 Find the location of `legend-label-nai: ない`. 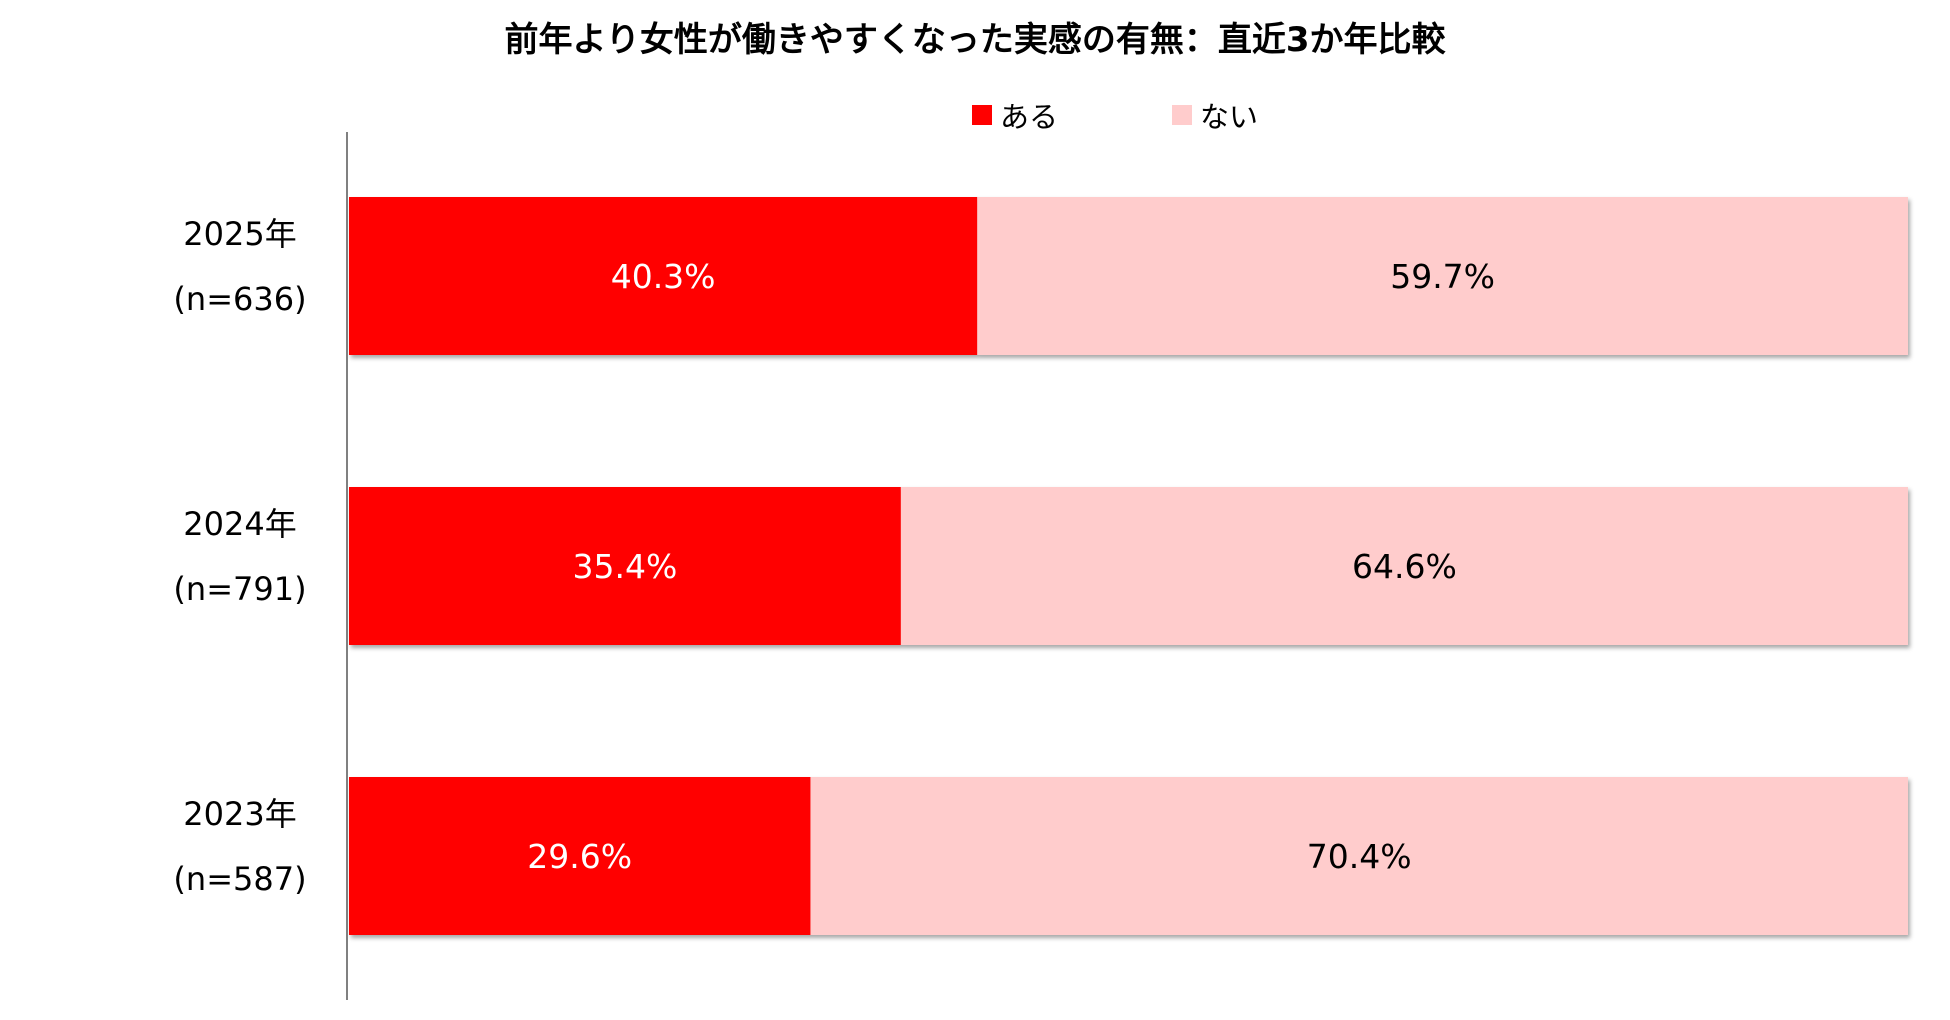

legend-label-nai: ない is located at coordinates (1229, 117).